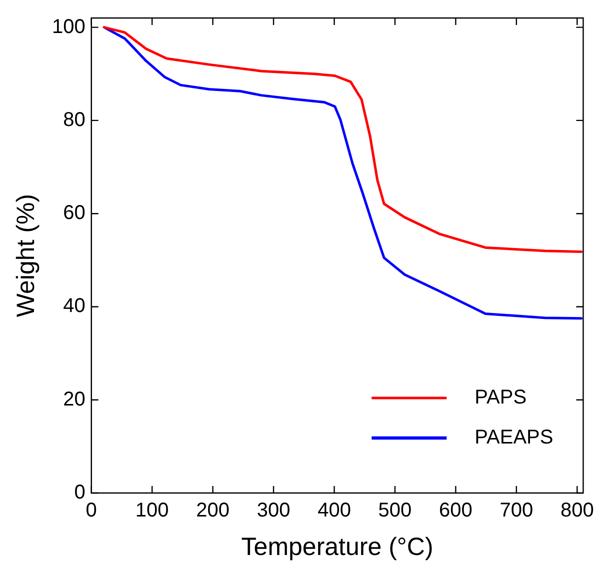  What do you see at coordinates (213, 511) in the screenshot?
I see `x-tick-label: 200` at bounding box center [213, 511].